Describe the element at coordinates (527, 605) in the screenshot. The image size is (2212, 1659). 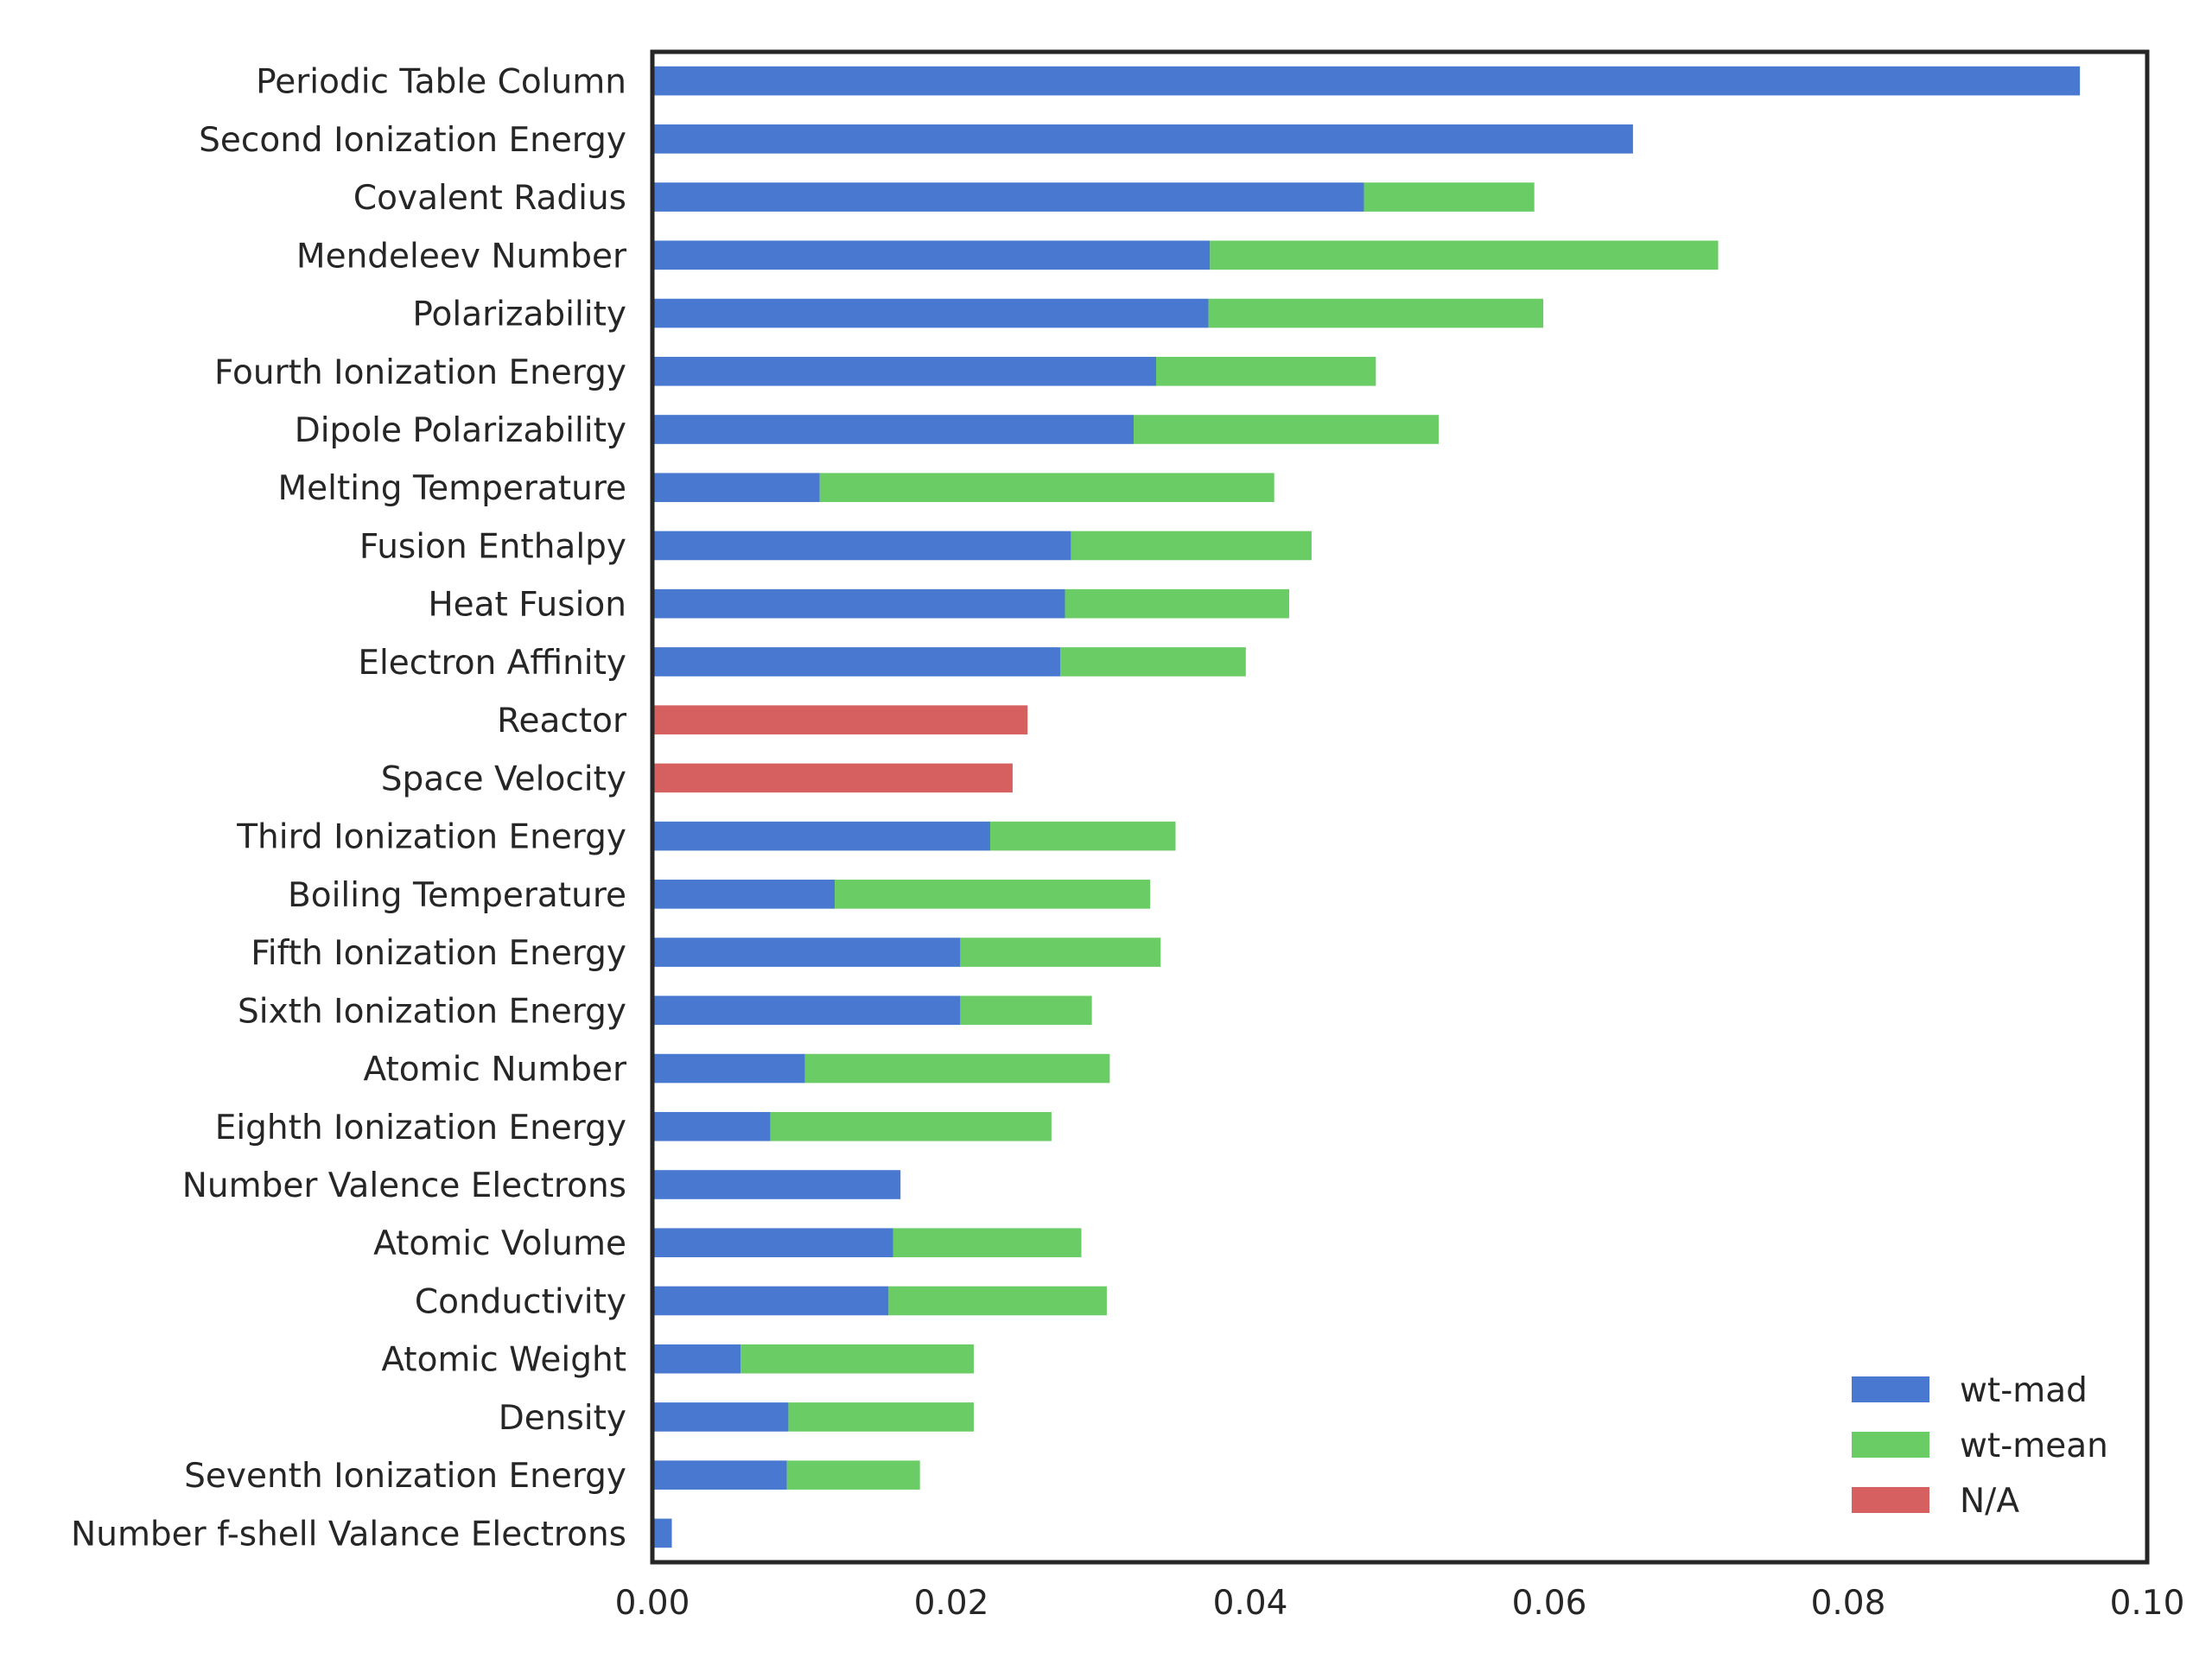
I see `category-label: Heat Fusion` at that location.